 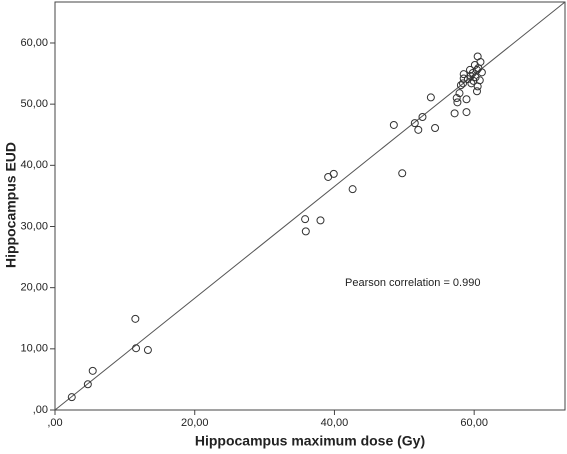 What do you see at coordinates (474, 423) in the screenshot?
I see `x-tick-label: 60,00` at bounding box center [474, 423].